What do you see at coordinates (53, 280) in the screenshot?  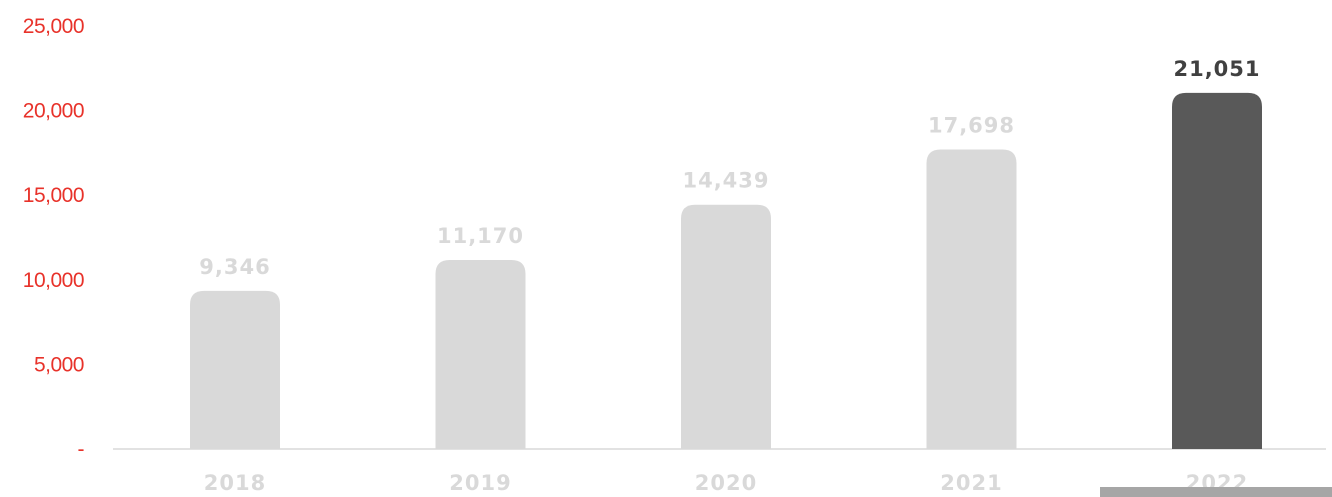 I see `y-tick-label: 10,000` at bounding box center [53, 280].